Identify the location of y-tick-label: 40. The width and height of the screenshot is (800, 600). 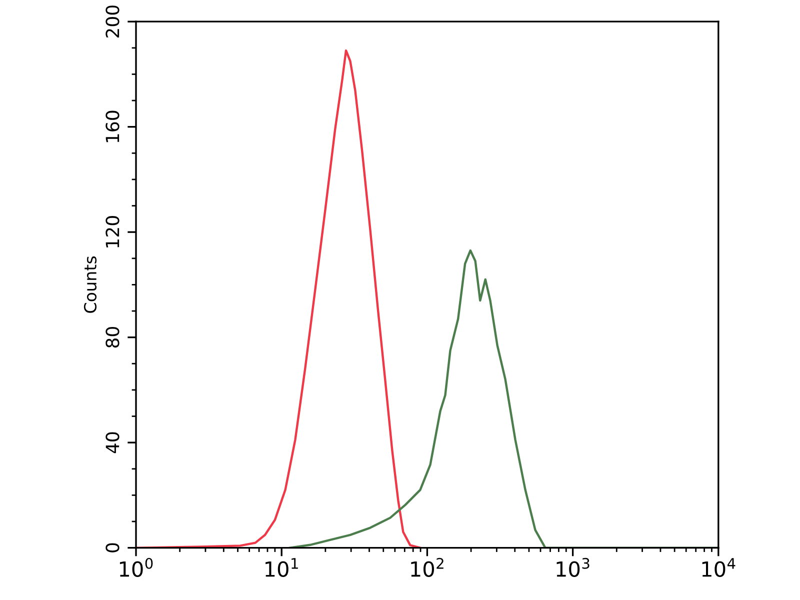
(113, 443).